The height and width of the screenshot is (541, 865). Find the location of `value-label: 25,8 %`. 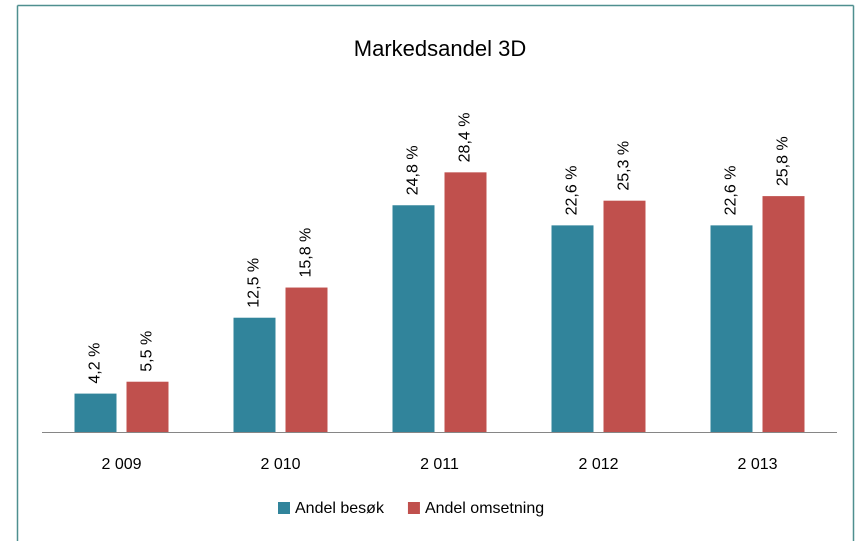

value-label: 25,8 % is located at coordinates (783, 161).